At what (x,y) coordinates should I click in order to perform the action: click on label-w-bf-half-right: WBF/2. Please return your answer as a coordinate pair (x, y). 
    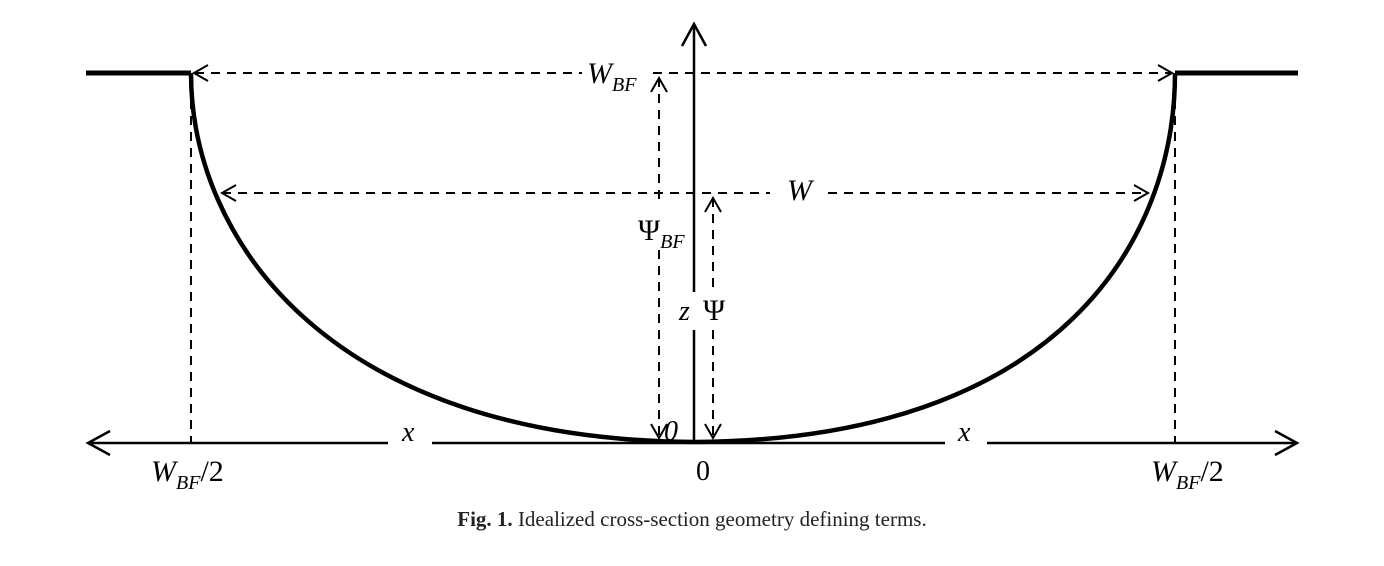
    Looking at the image, I should click on (1187, 474).